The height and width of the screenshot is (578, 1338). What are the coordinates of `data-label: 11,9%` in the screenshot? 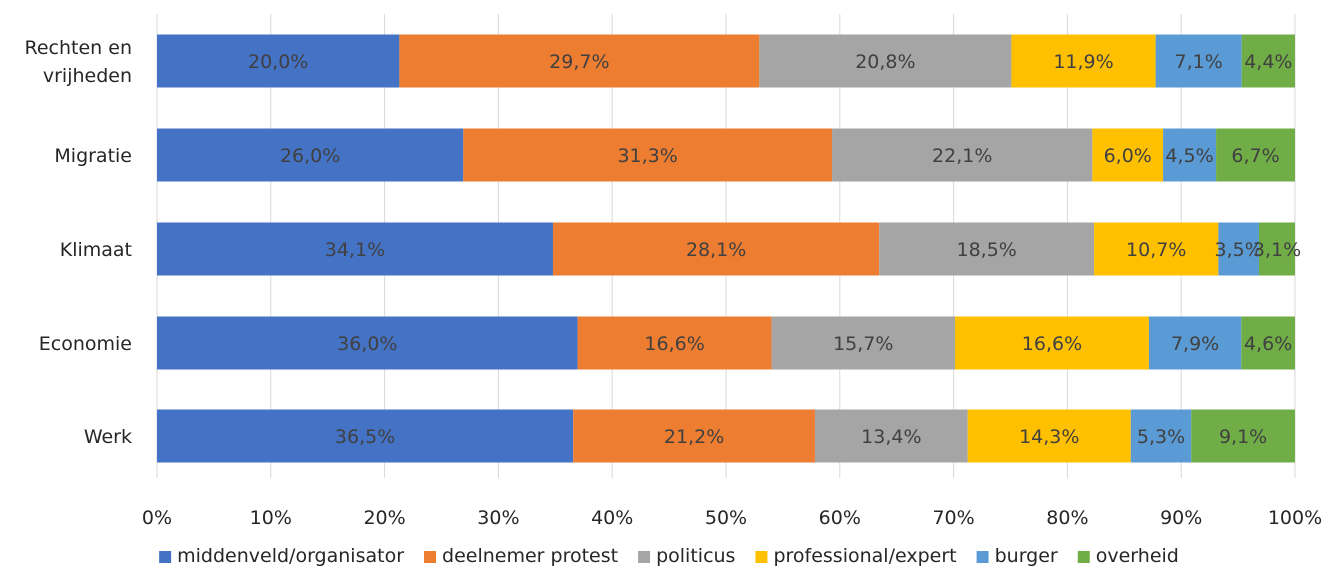 It's located at (1083, 62).